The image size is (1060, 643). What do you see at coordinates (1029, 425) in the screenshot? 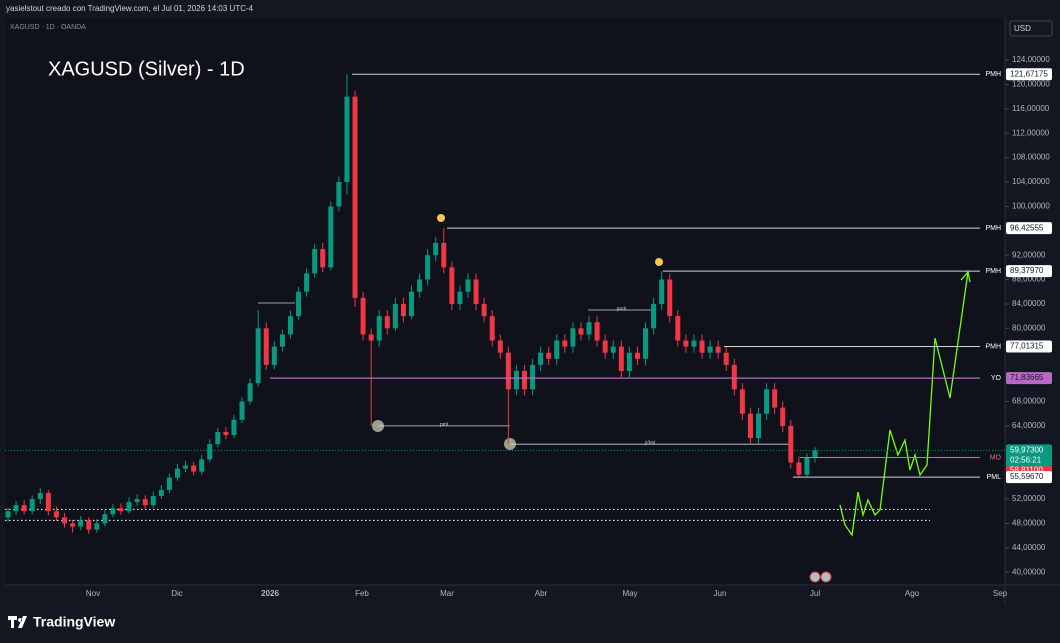
I see `y-tick-label: 64,00000` at bounding box center [1029, 425].